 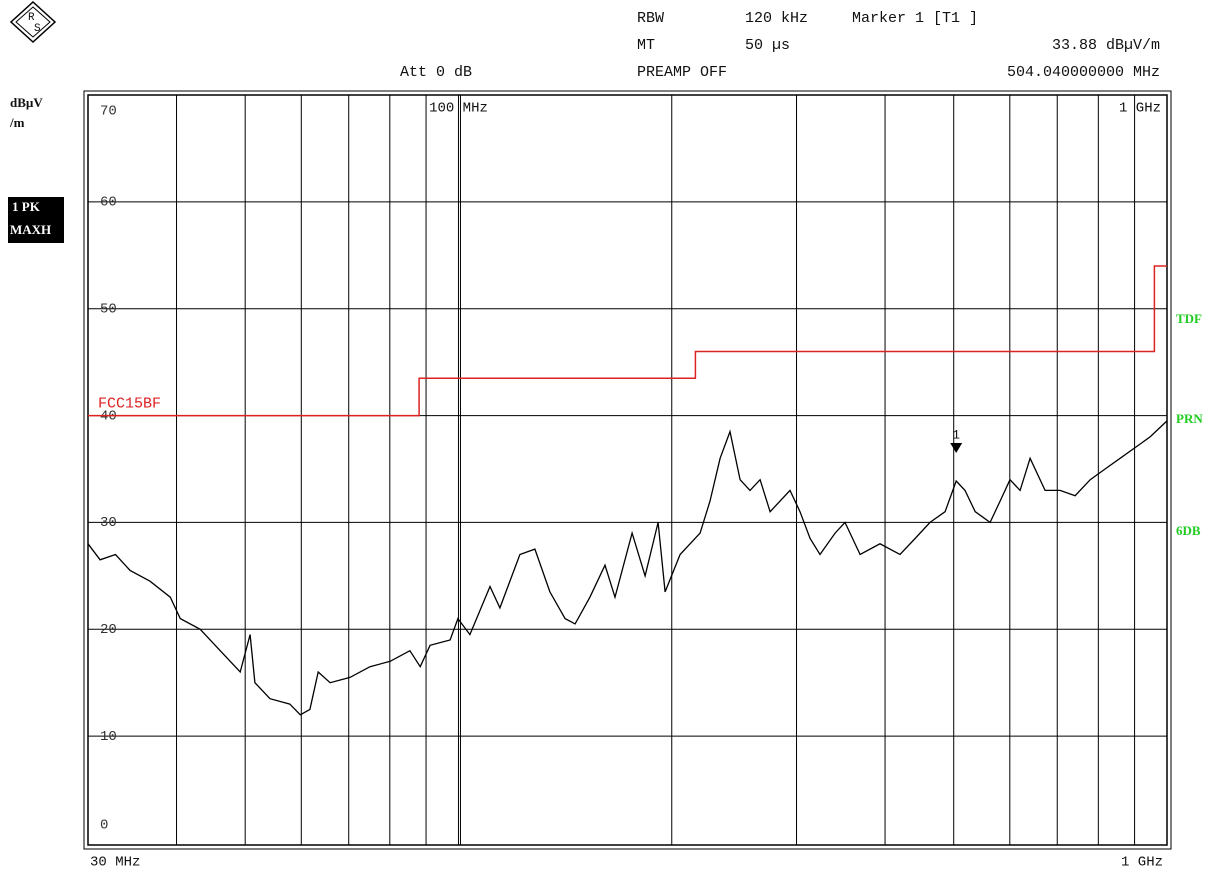 What do you see at coordinates (17, 122) in the screenshot?
I see `unit-label: /m` at bounding box center [17, 122].